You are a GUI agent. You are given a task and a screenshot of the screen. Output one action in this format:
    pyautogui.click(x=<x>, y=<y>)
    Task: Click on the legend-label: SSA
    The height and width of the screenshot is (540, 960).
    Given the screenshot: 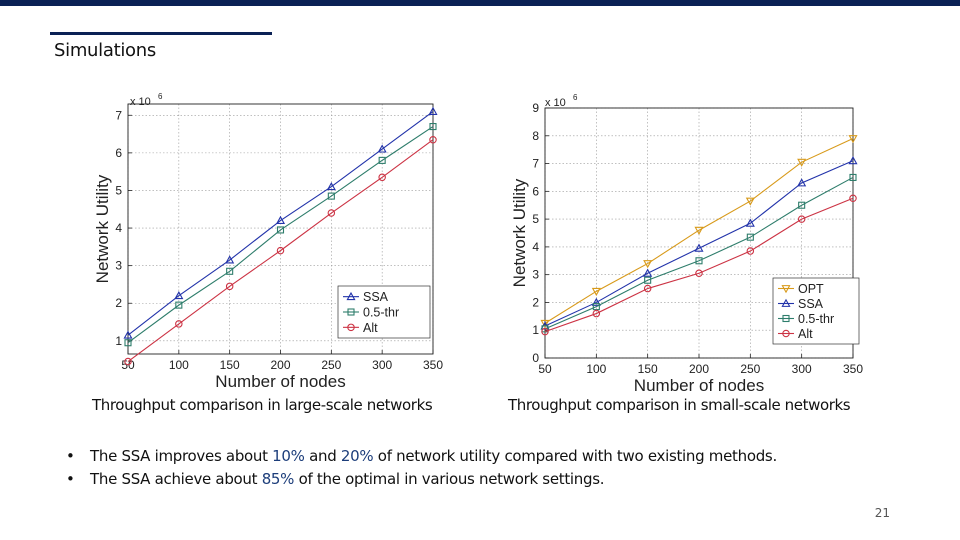 What is the action you would take?
    pyautogui.click(x=376, y=297)
    